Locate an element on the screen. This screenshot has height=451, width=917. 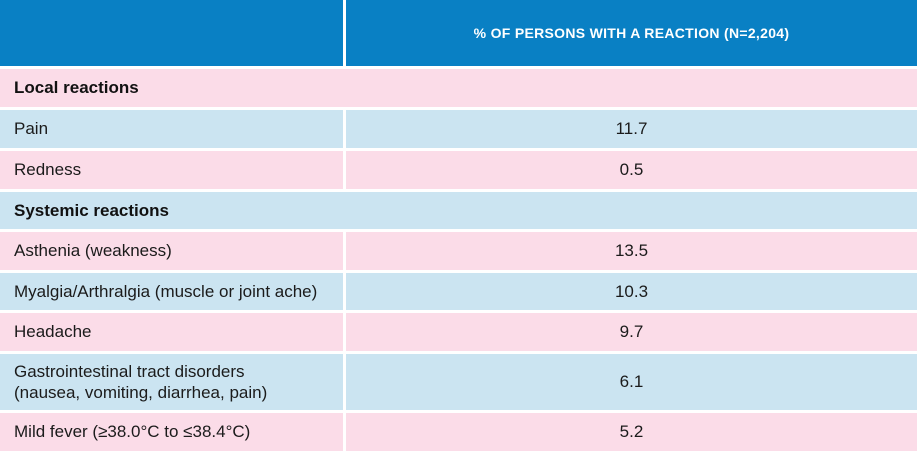
row-value: 13.5 is located at coordinates (631, 251).